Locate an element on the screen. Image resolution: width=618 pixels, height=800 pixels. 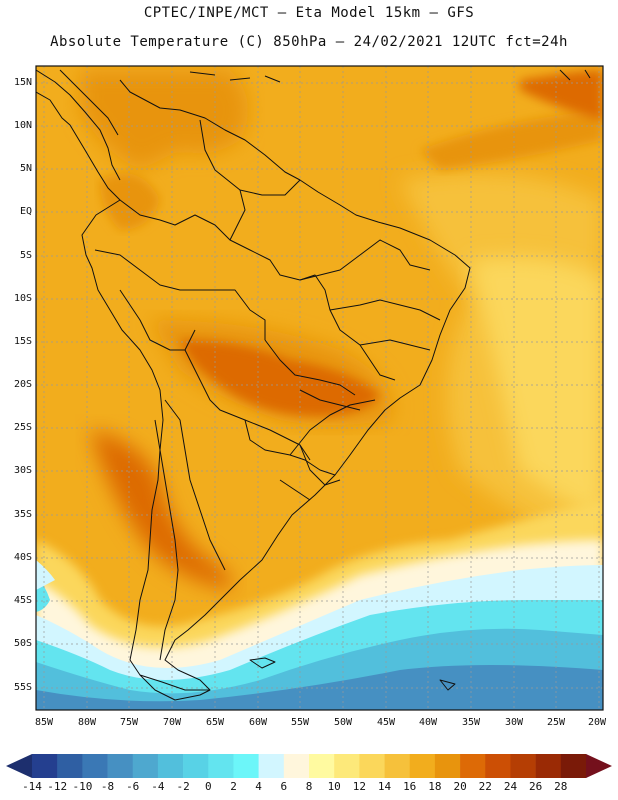
lat-label: 30S is located at coordinates (22, 470).